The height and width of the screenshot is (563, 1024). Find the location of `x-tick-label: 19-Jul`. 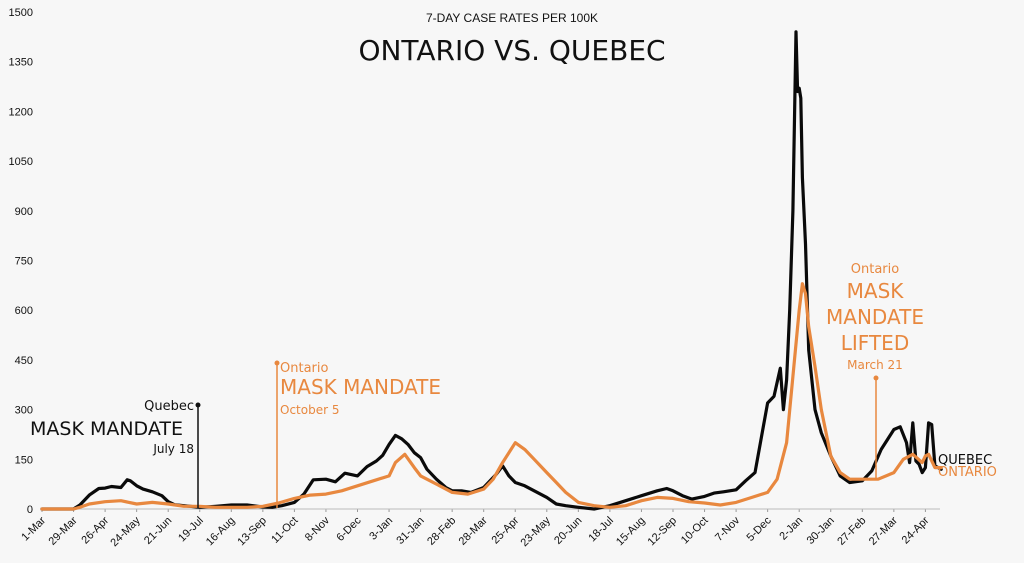

x-tick-label: 19-Jul is located at coordinates (191, 530).